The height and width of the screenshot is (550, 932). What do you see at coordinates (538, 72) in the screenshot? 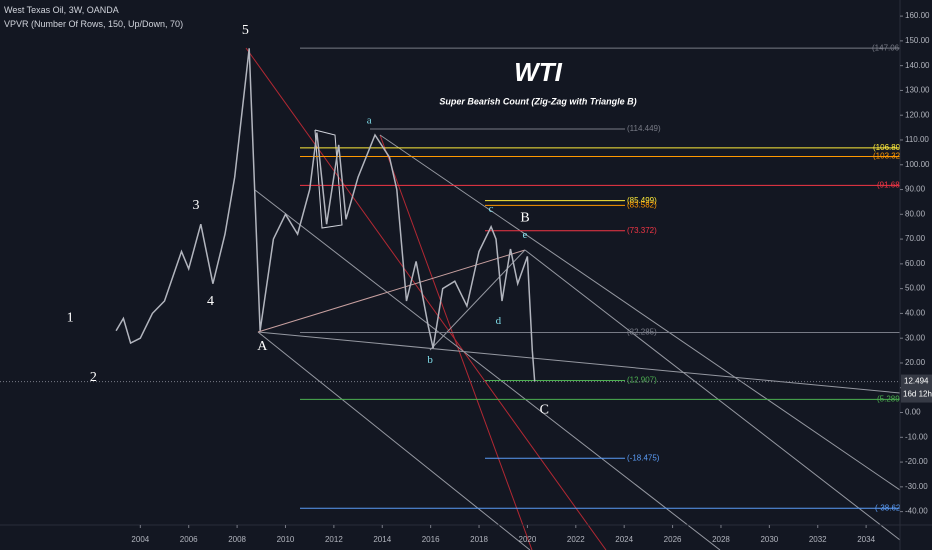
I see `chart-title: WTI` at bounding box center [538, 72].